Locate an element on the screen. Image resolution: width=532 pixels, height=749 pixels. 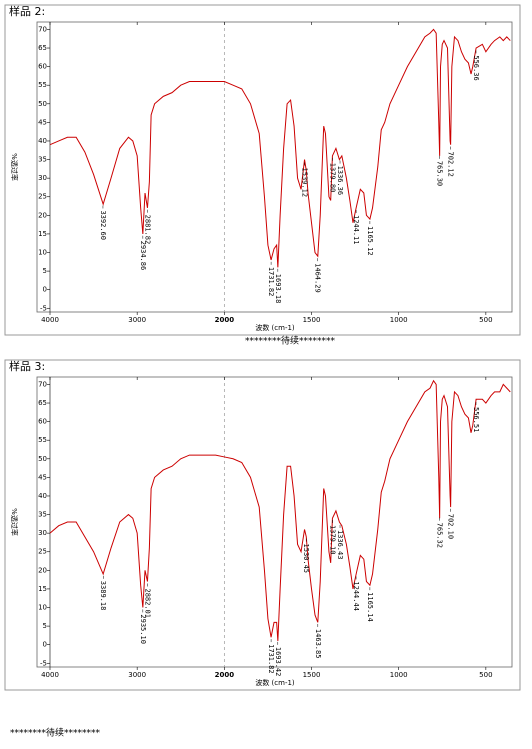
peak-label: 3392.60 is located at coordinates (103, 225).